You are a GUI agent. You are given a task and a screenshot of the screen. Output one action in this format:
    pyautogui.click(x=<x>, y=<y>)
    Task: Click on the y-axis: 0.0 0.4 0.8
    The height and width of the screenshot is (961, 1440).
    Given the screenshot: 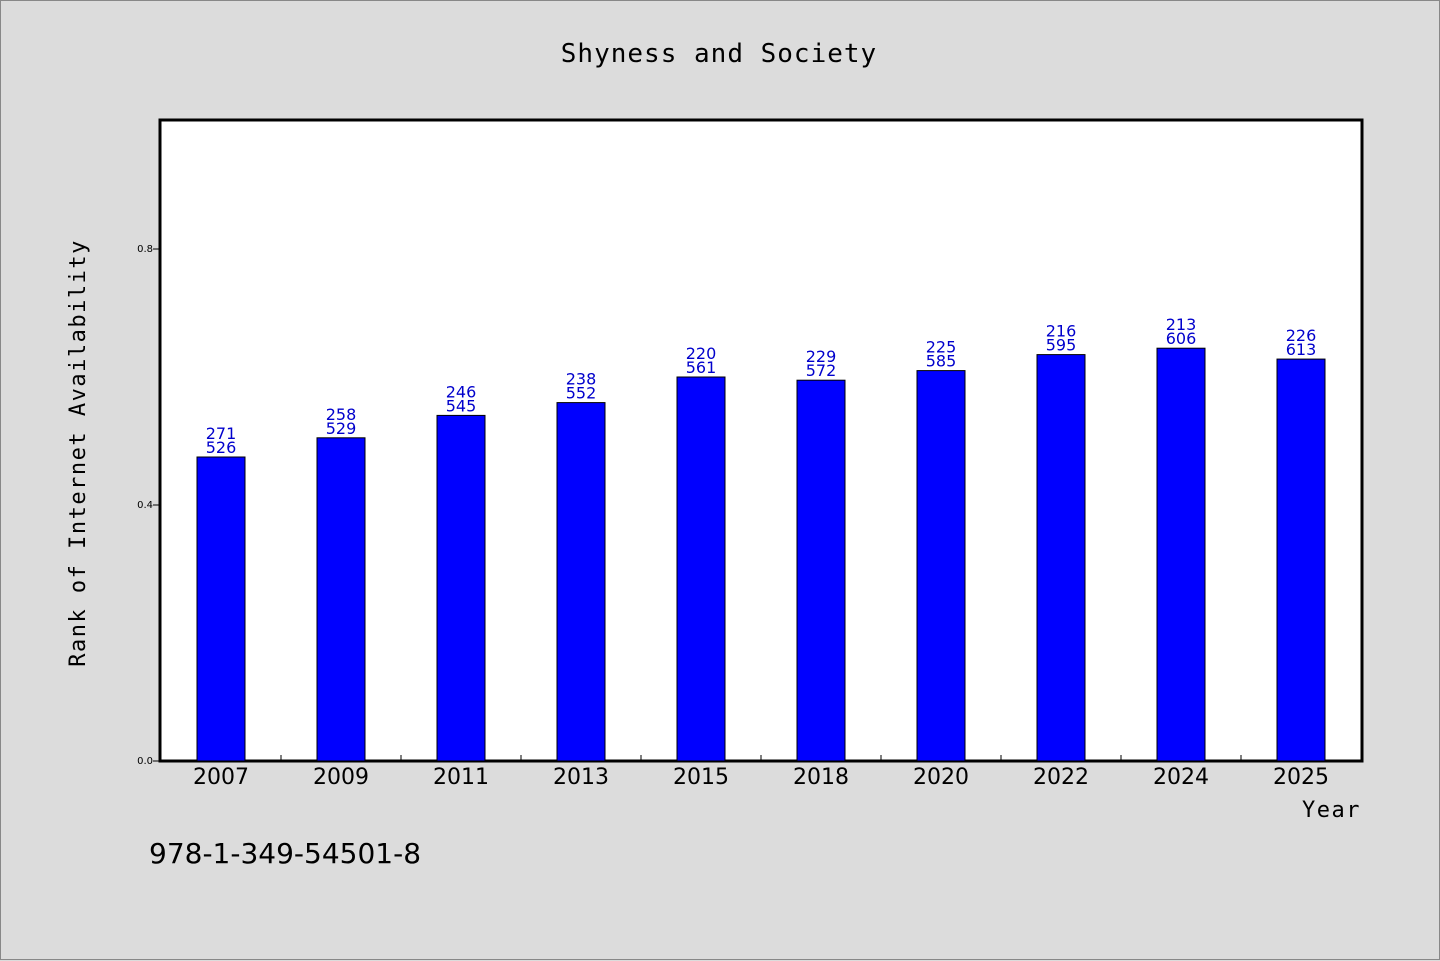 What is the action you would take?
    pyautogui.click(x=149, y=505)
    